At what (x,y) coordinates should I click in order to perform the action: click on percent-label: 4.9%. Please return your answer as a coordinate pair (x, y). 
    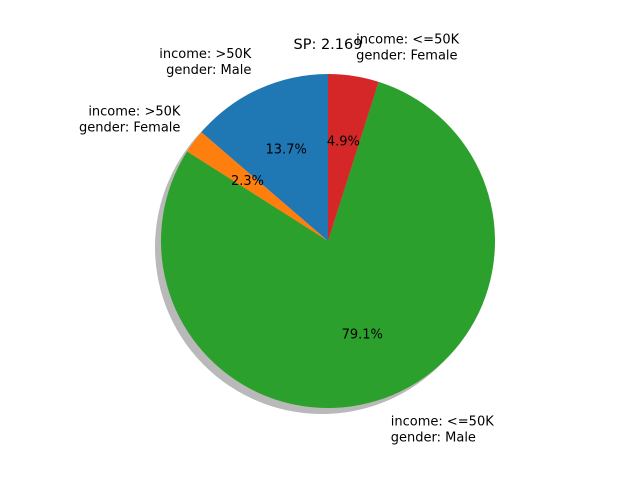
    Looking at the image, I should click on (343, 141).